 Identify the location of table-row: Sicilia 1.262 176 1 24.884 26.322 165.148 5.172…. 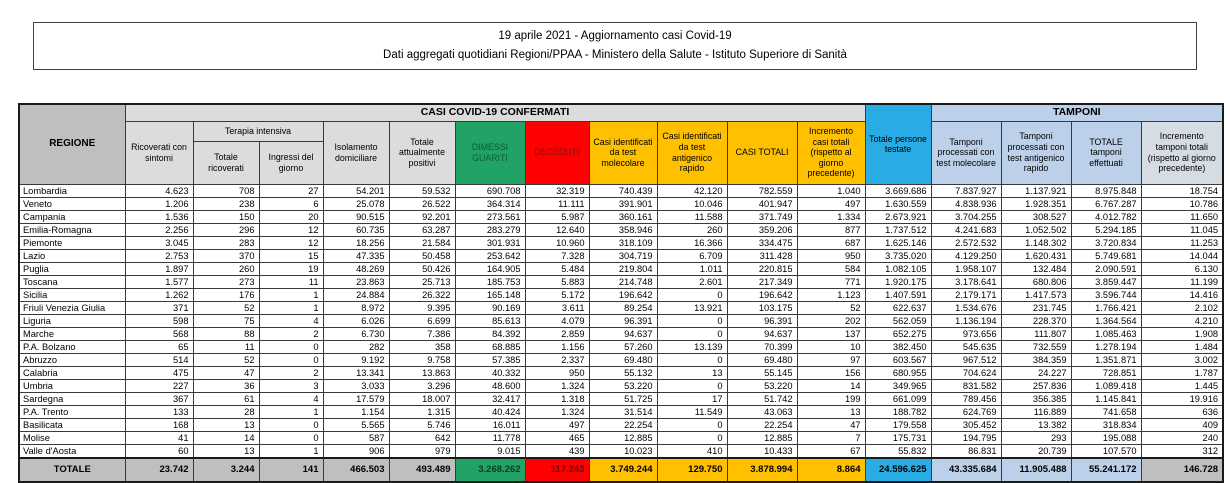
(621, 294).